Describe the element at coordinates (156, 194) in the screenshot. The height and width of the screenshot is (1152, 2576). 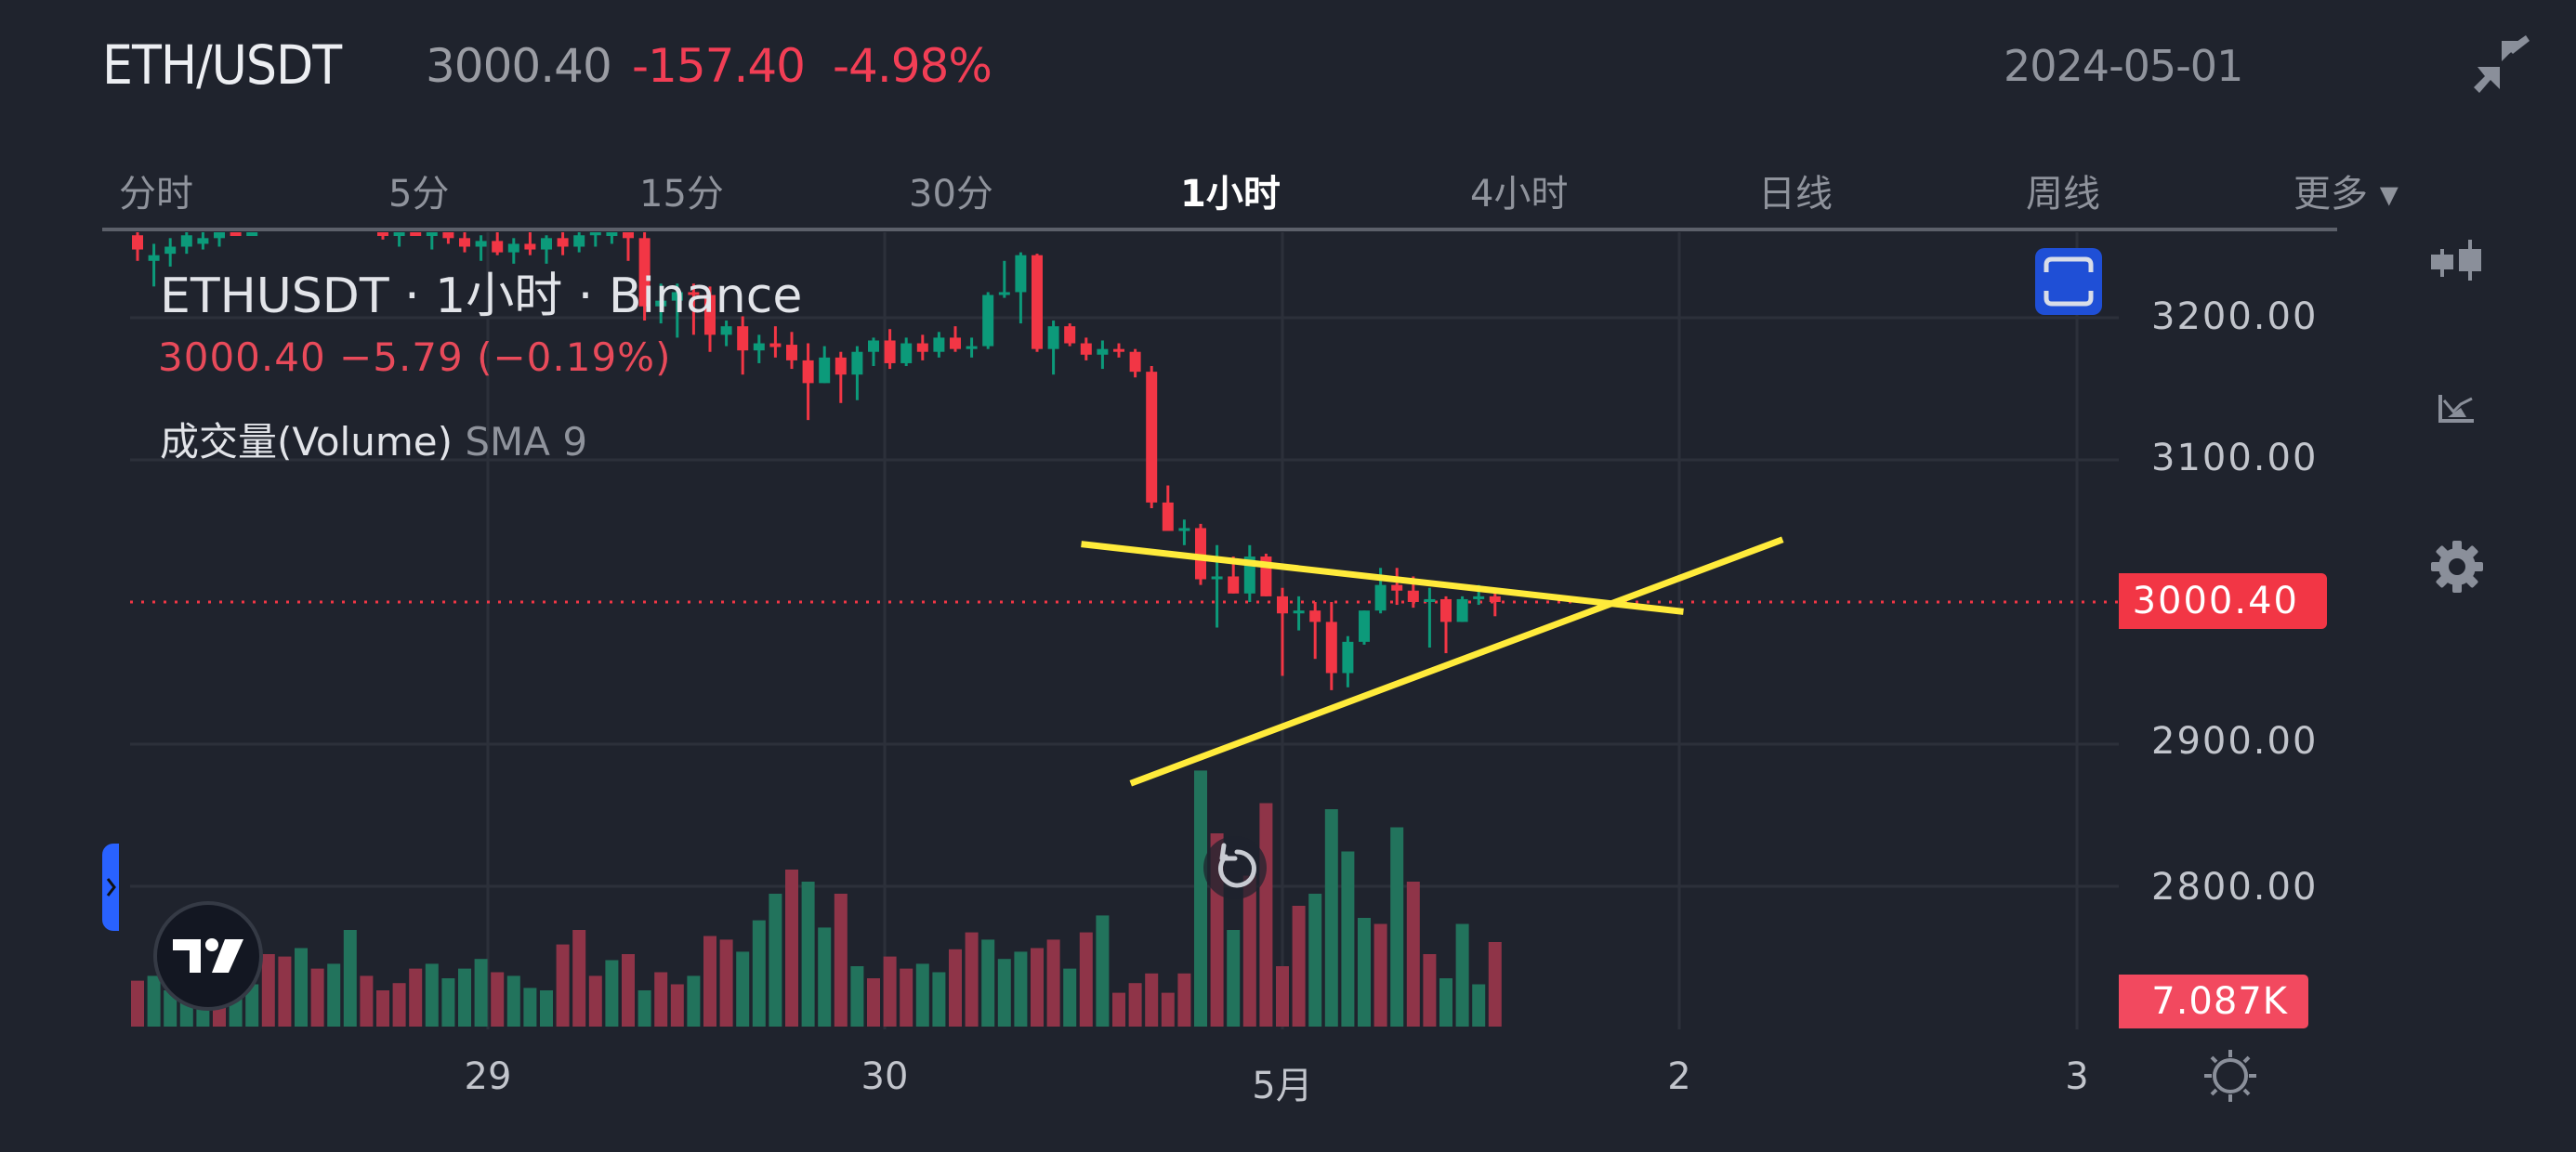
I see `tab-fenshi: 分时` at that location.